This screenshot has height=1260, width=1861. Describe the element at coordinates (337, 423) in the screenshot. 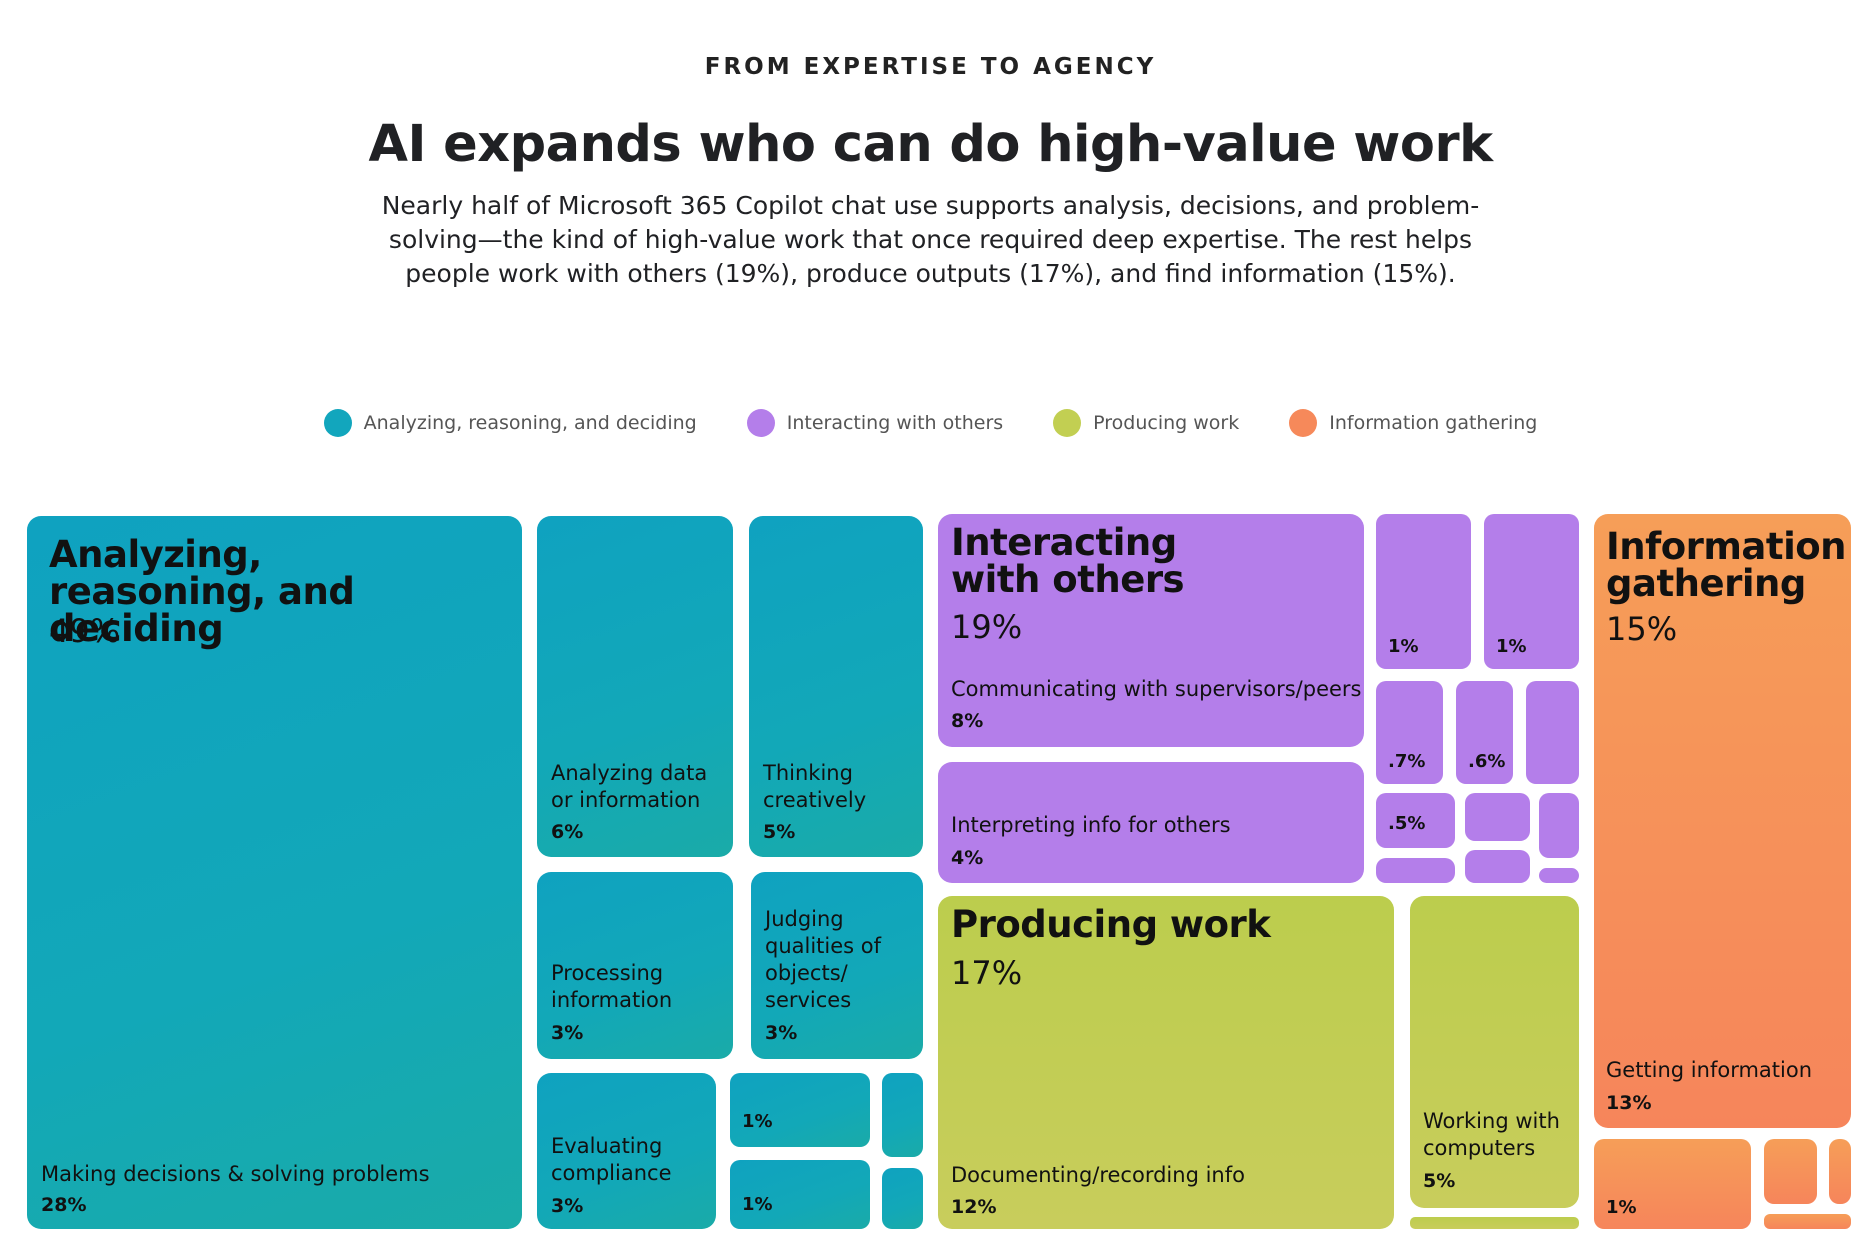

I see `legend-dot-analyzing` at that location.